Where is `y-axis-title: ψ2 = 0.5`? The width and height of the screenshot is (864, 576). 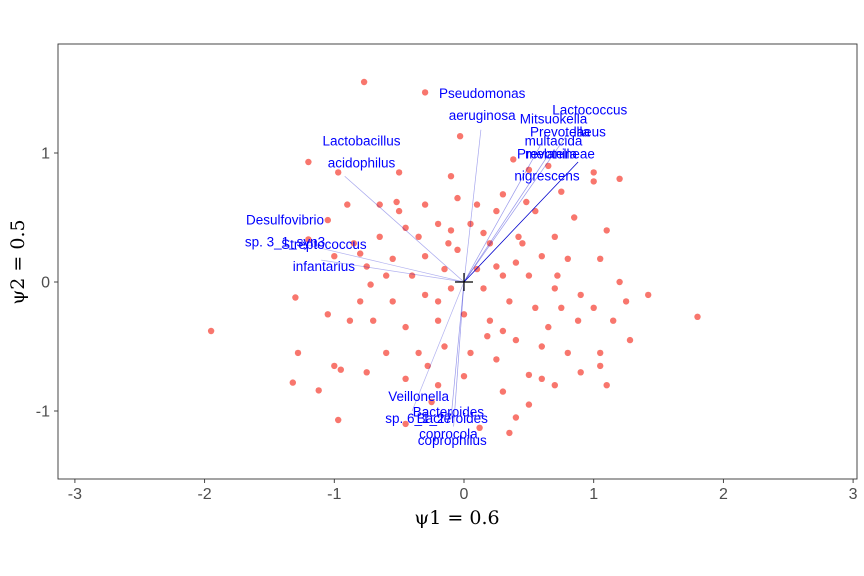 y-axis-title: ψ2 = 0.5 is located at coordinates (18, 261).